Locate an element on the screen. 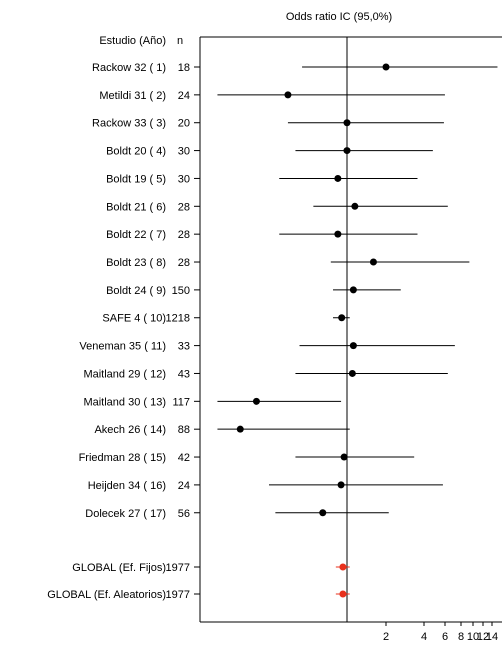  n-column-header: n is located at coordinates (180, 41).